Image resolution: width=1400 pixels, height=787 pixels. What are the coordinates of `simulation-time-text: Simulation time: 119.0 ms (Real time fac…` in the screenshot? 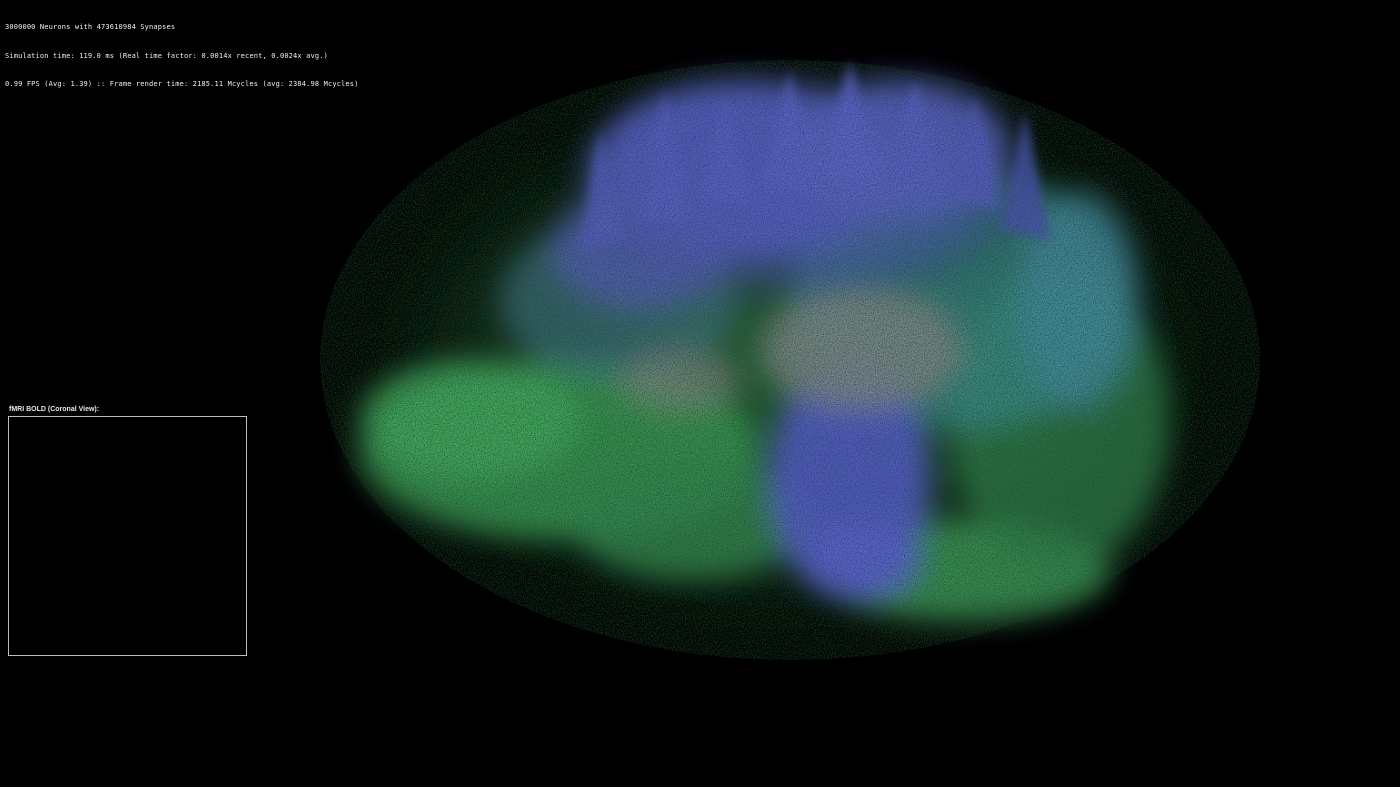 It's located at (166, 55).